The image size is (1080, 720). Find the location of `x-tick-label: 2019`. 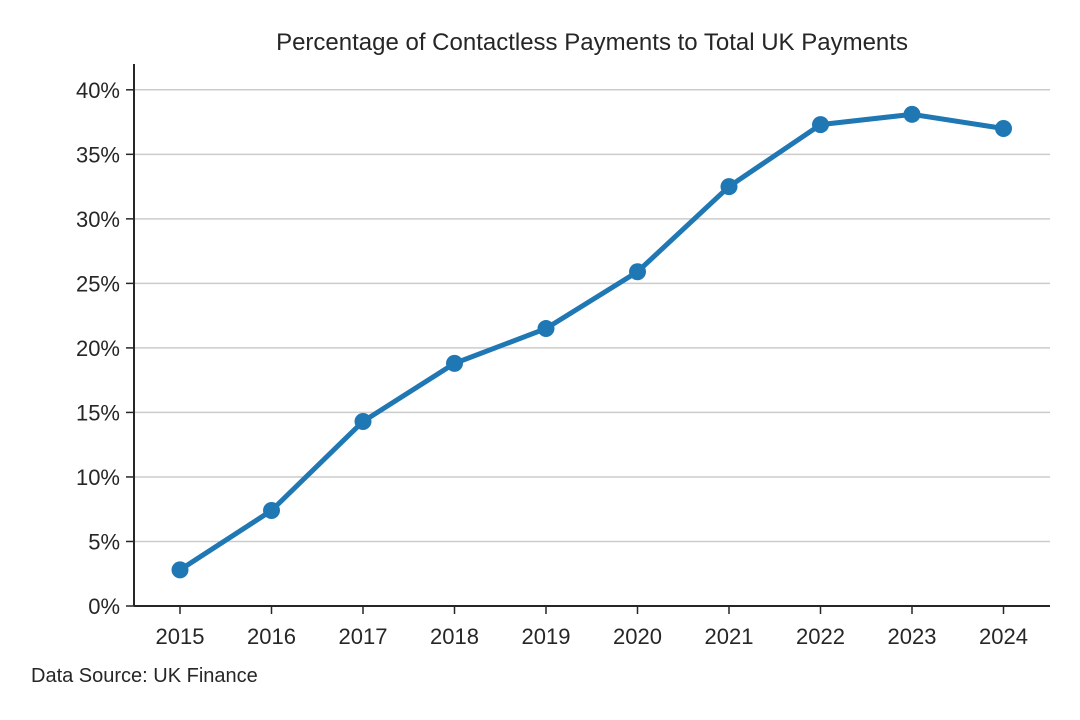

x-tick-label: 2019 is located at coordinates (546, 636).